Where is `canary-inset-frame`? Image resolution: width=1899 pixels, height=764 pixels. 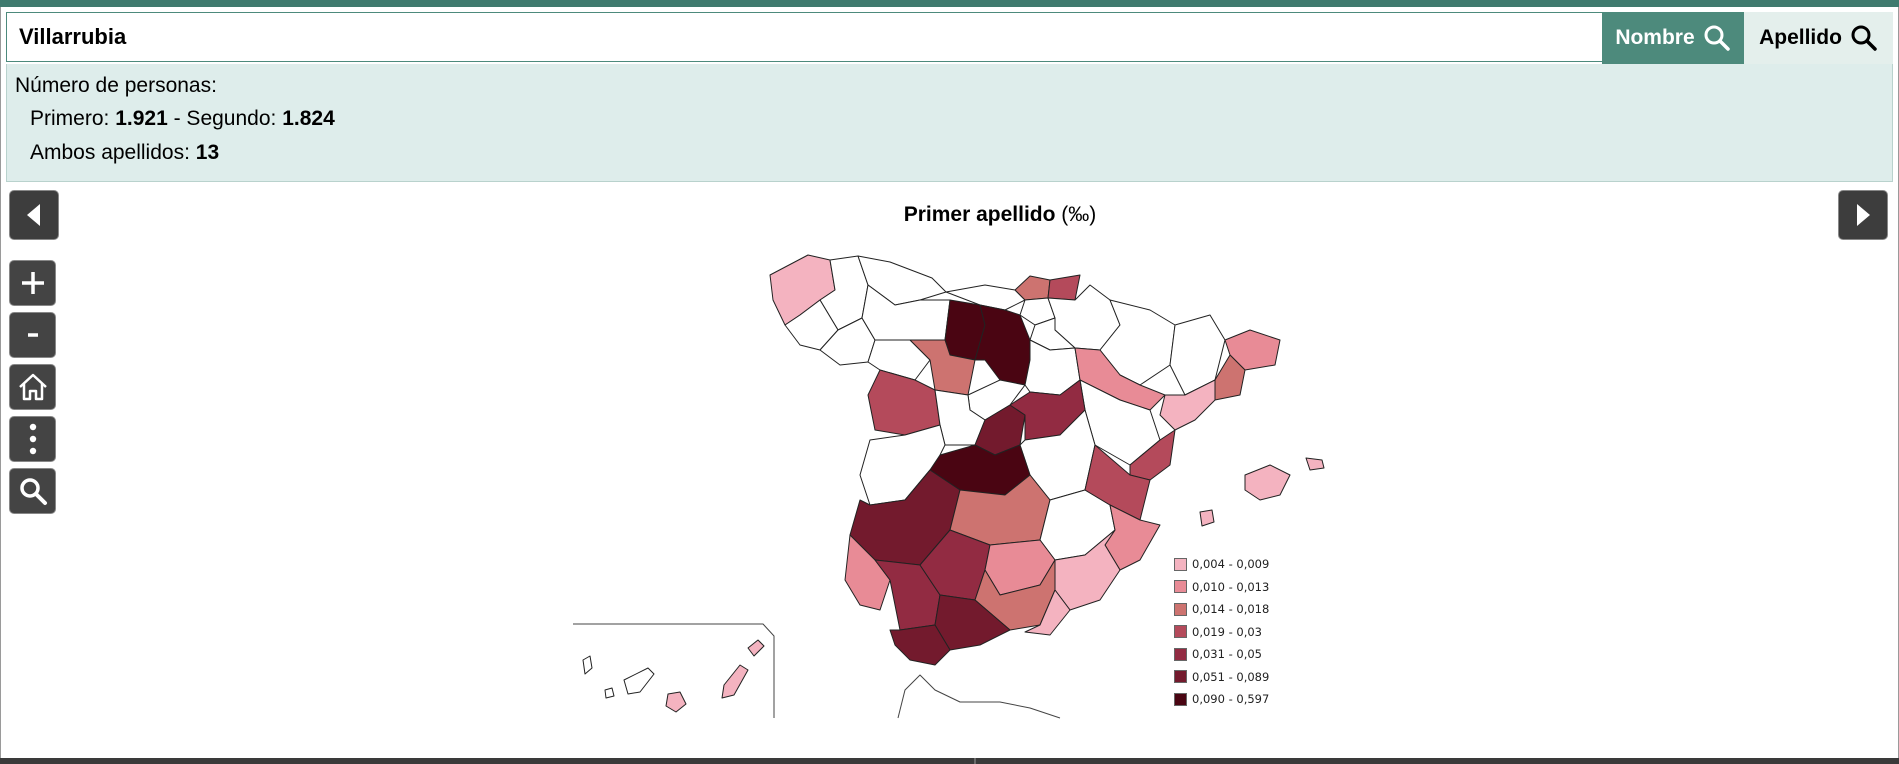
canary-inset-frame is located at coordinates (674, 670).